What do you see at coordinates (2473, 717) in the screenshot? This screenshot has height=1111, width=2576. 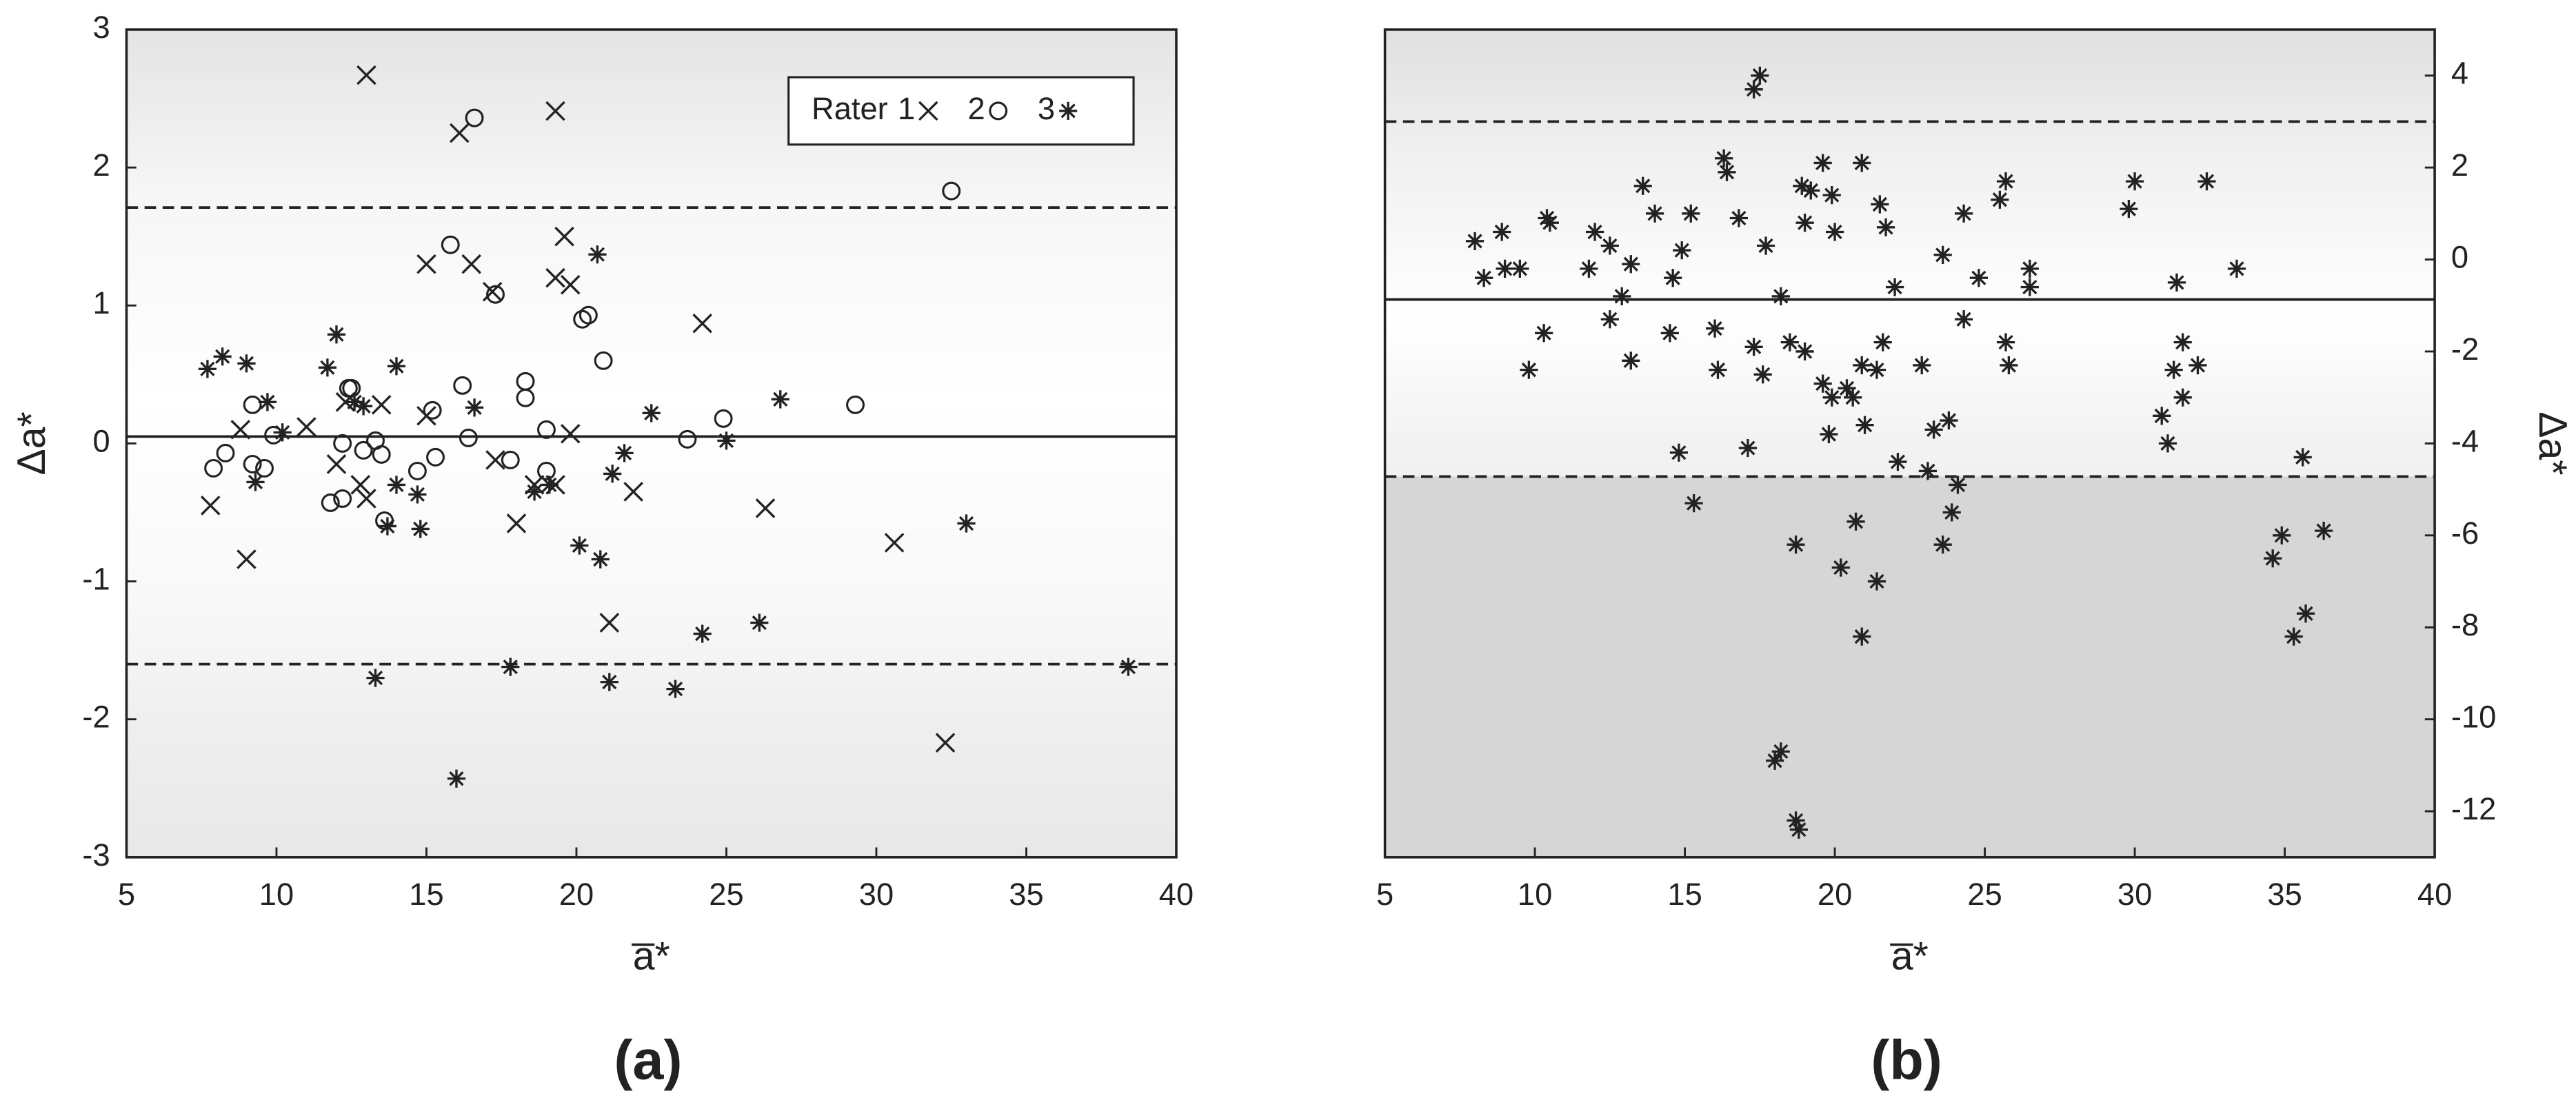 I see `y-tick-label: -10` at bounding box center [2473, 717].